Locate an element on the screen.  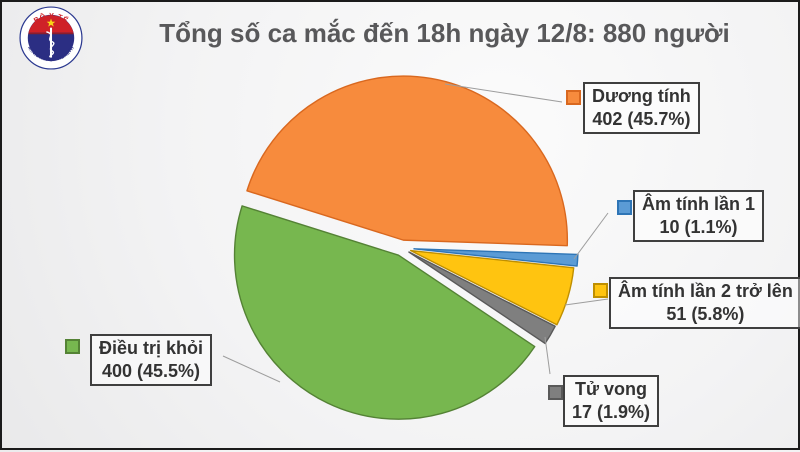
legend-label: Dương tính is located at coordinates (641, 96).